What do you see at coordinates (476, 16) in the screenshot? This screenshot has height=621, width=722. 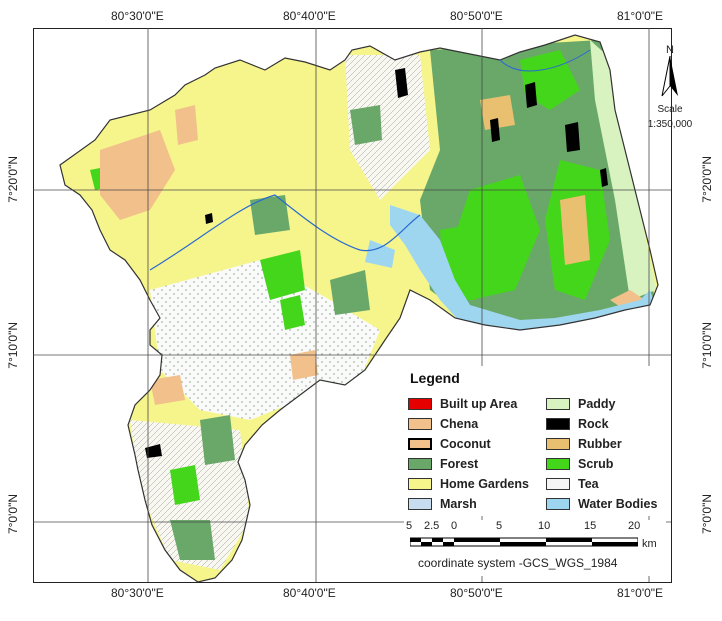 I see `lon-tick-top-3: 80°50'0"E` at bounding box center [476, 16].